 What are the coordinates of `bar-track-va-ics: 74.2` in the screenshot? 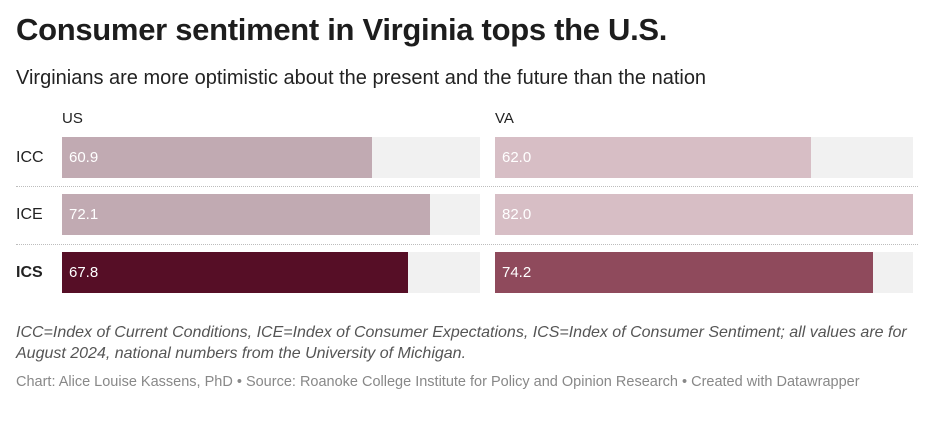 It's located at (704, 272).